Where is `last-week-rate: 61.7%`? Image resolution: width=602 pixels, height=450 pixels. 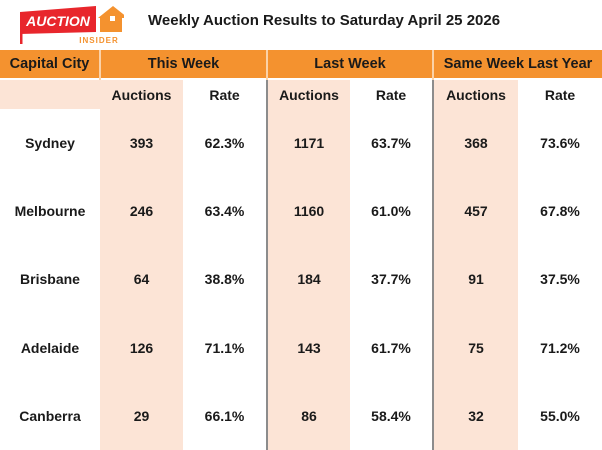 last-week-rate: 61.7% is located at coordinates (391, 347).